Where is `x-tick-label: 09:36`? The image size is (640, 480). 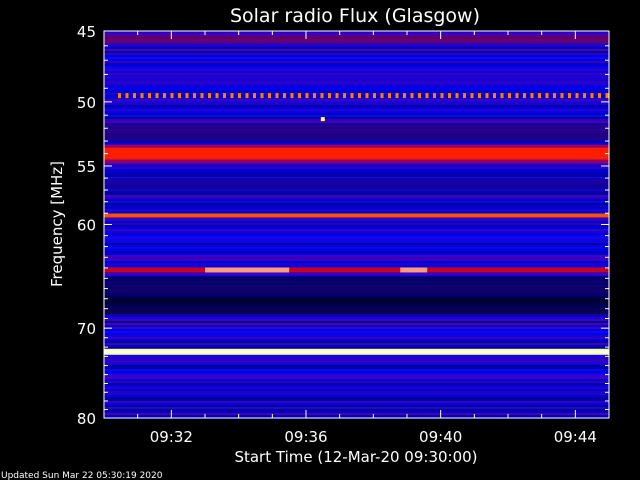
x-tick-label: 09:36 is located at coordinates (305, 437).